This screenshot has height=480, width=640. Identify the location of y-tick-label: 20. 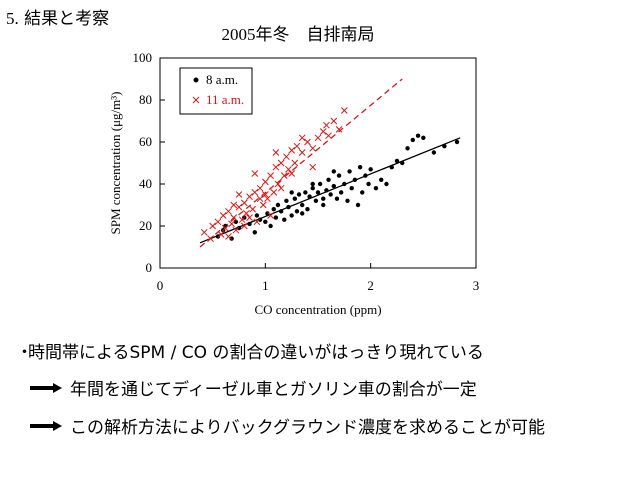
(145, 225).